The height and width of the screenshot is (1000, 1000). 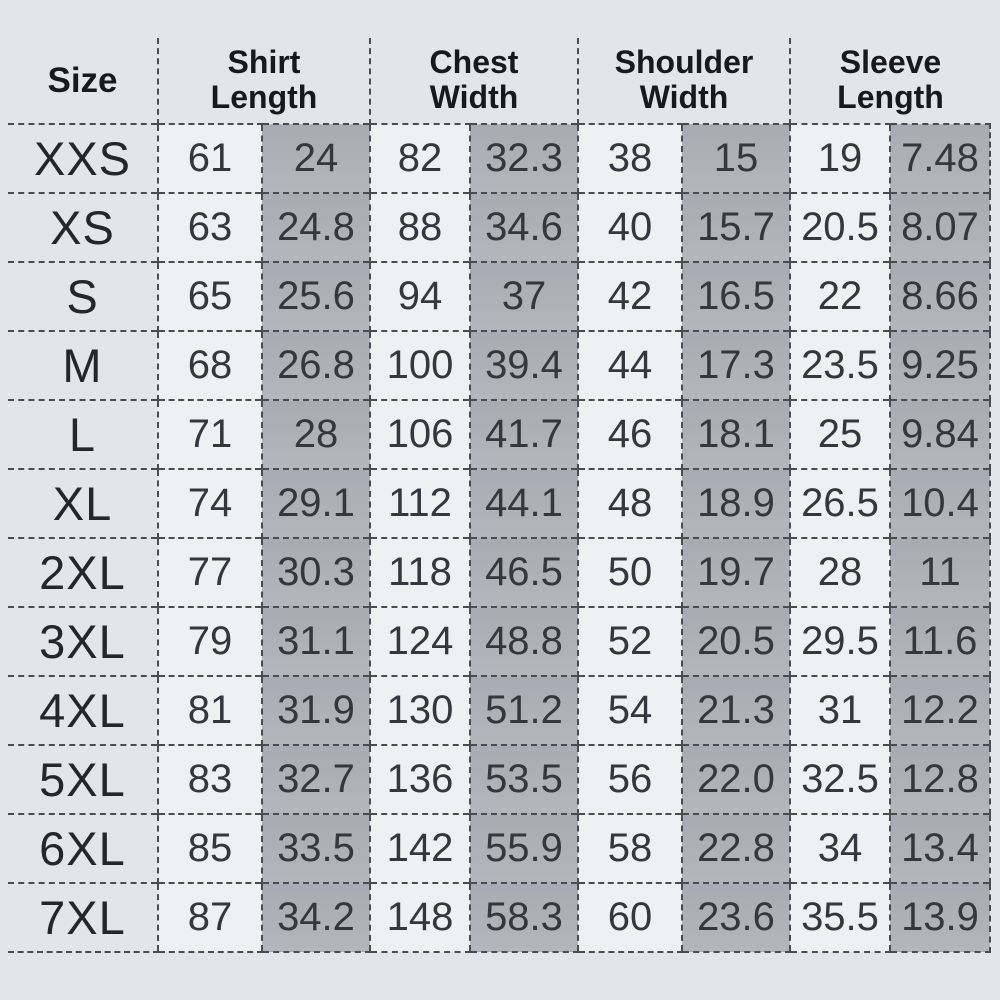 What do you see at coordinates (209, 296) in the screenshot?
I see `shirt-length-cm: 65` at bounding box center [209, 296].